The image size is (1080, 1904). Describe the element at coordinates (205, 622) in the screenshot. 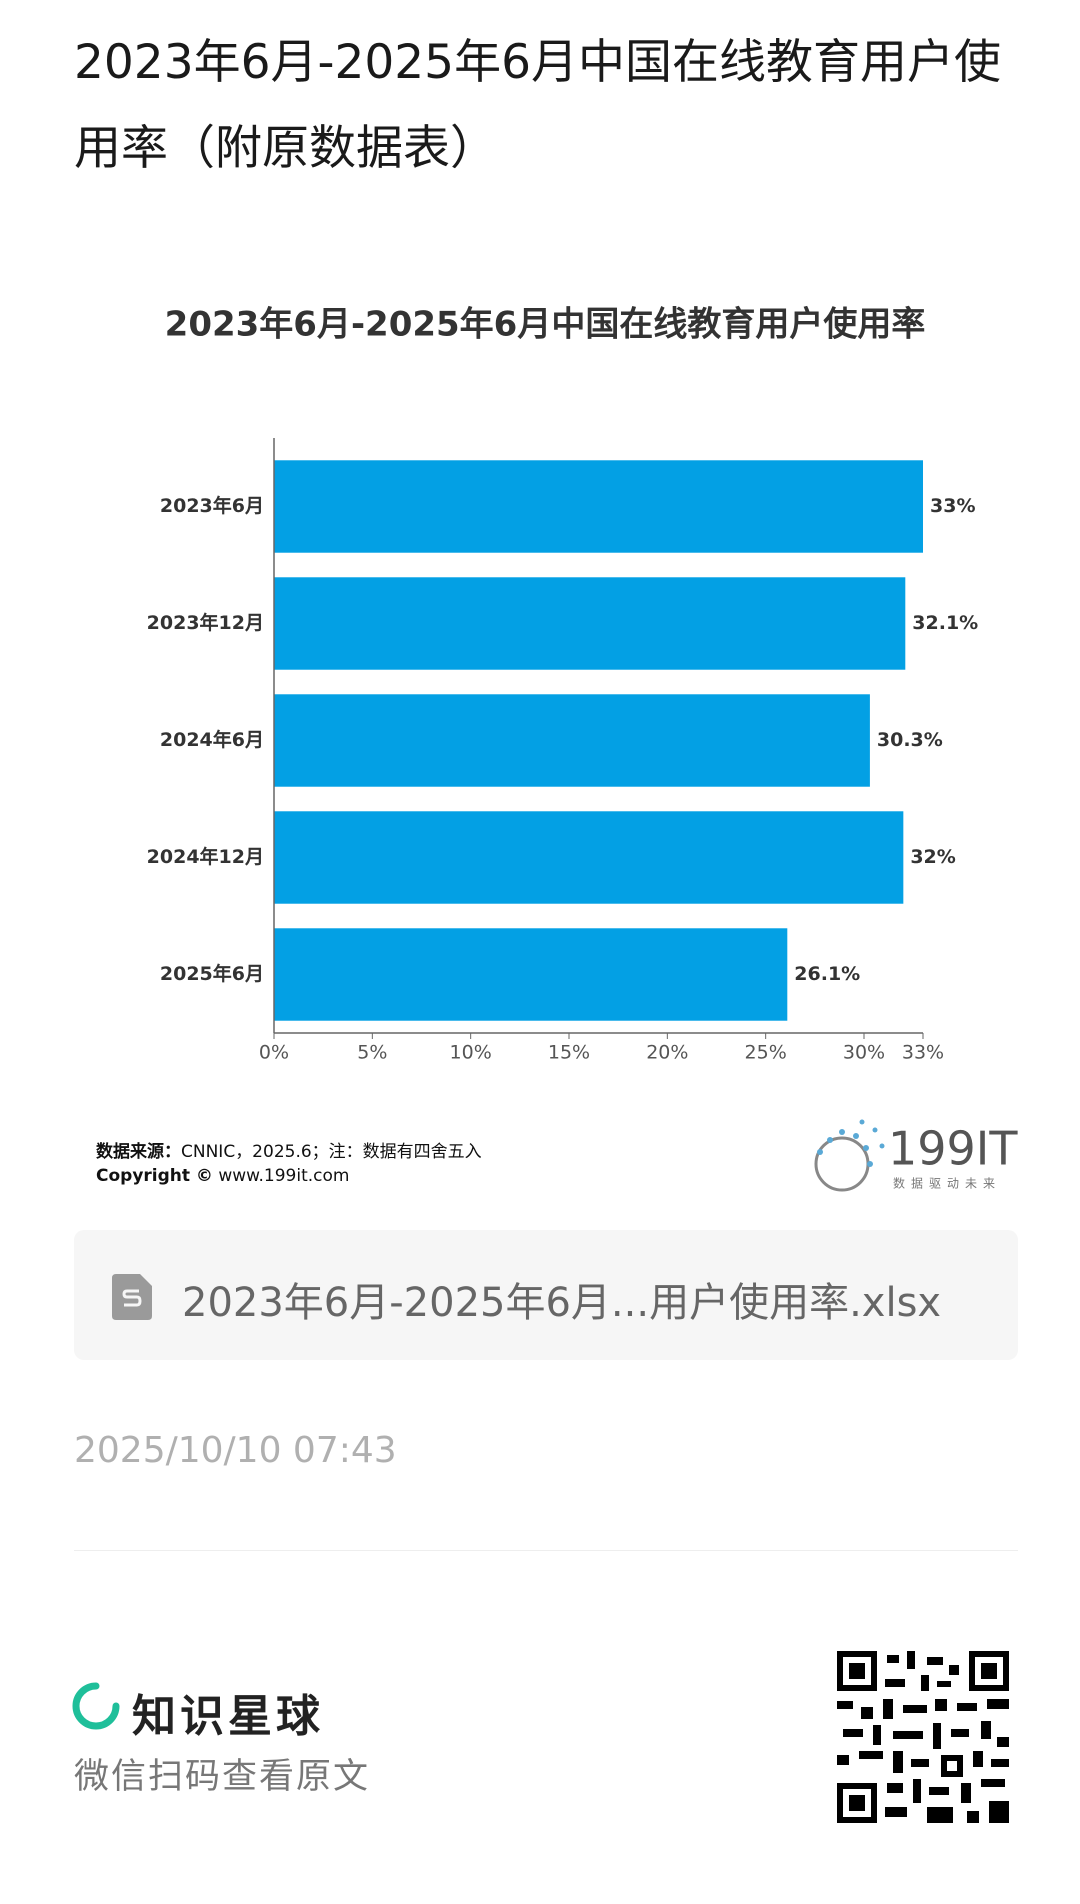

I see `y-tick-label: 2023年12月` at that location.